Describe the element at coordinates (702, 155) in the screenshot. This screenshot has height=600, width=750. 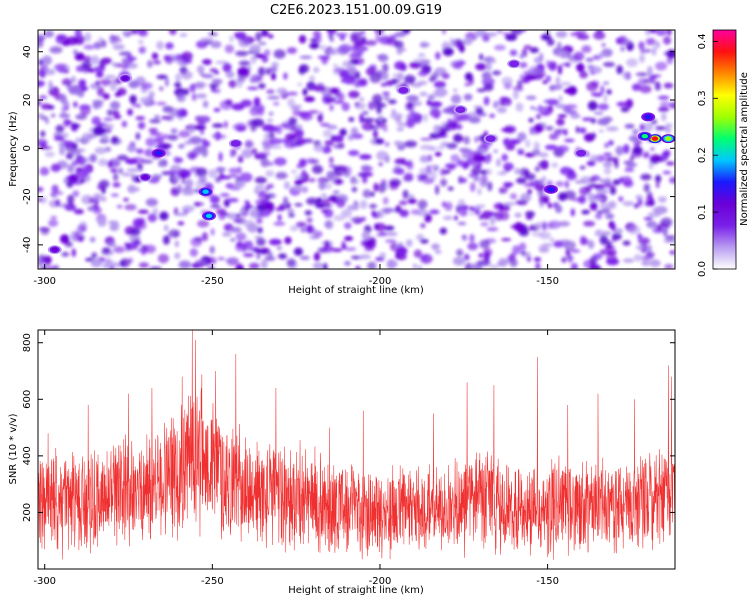
I see `colorbar-tick-label: 0.2` at that location.